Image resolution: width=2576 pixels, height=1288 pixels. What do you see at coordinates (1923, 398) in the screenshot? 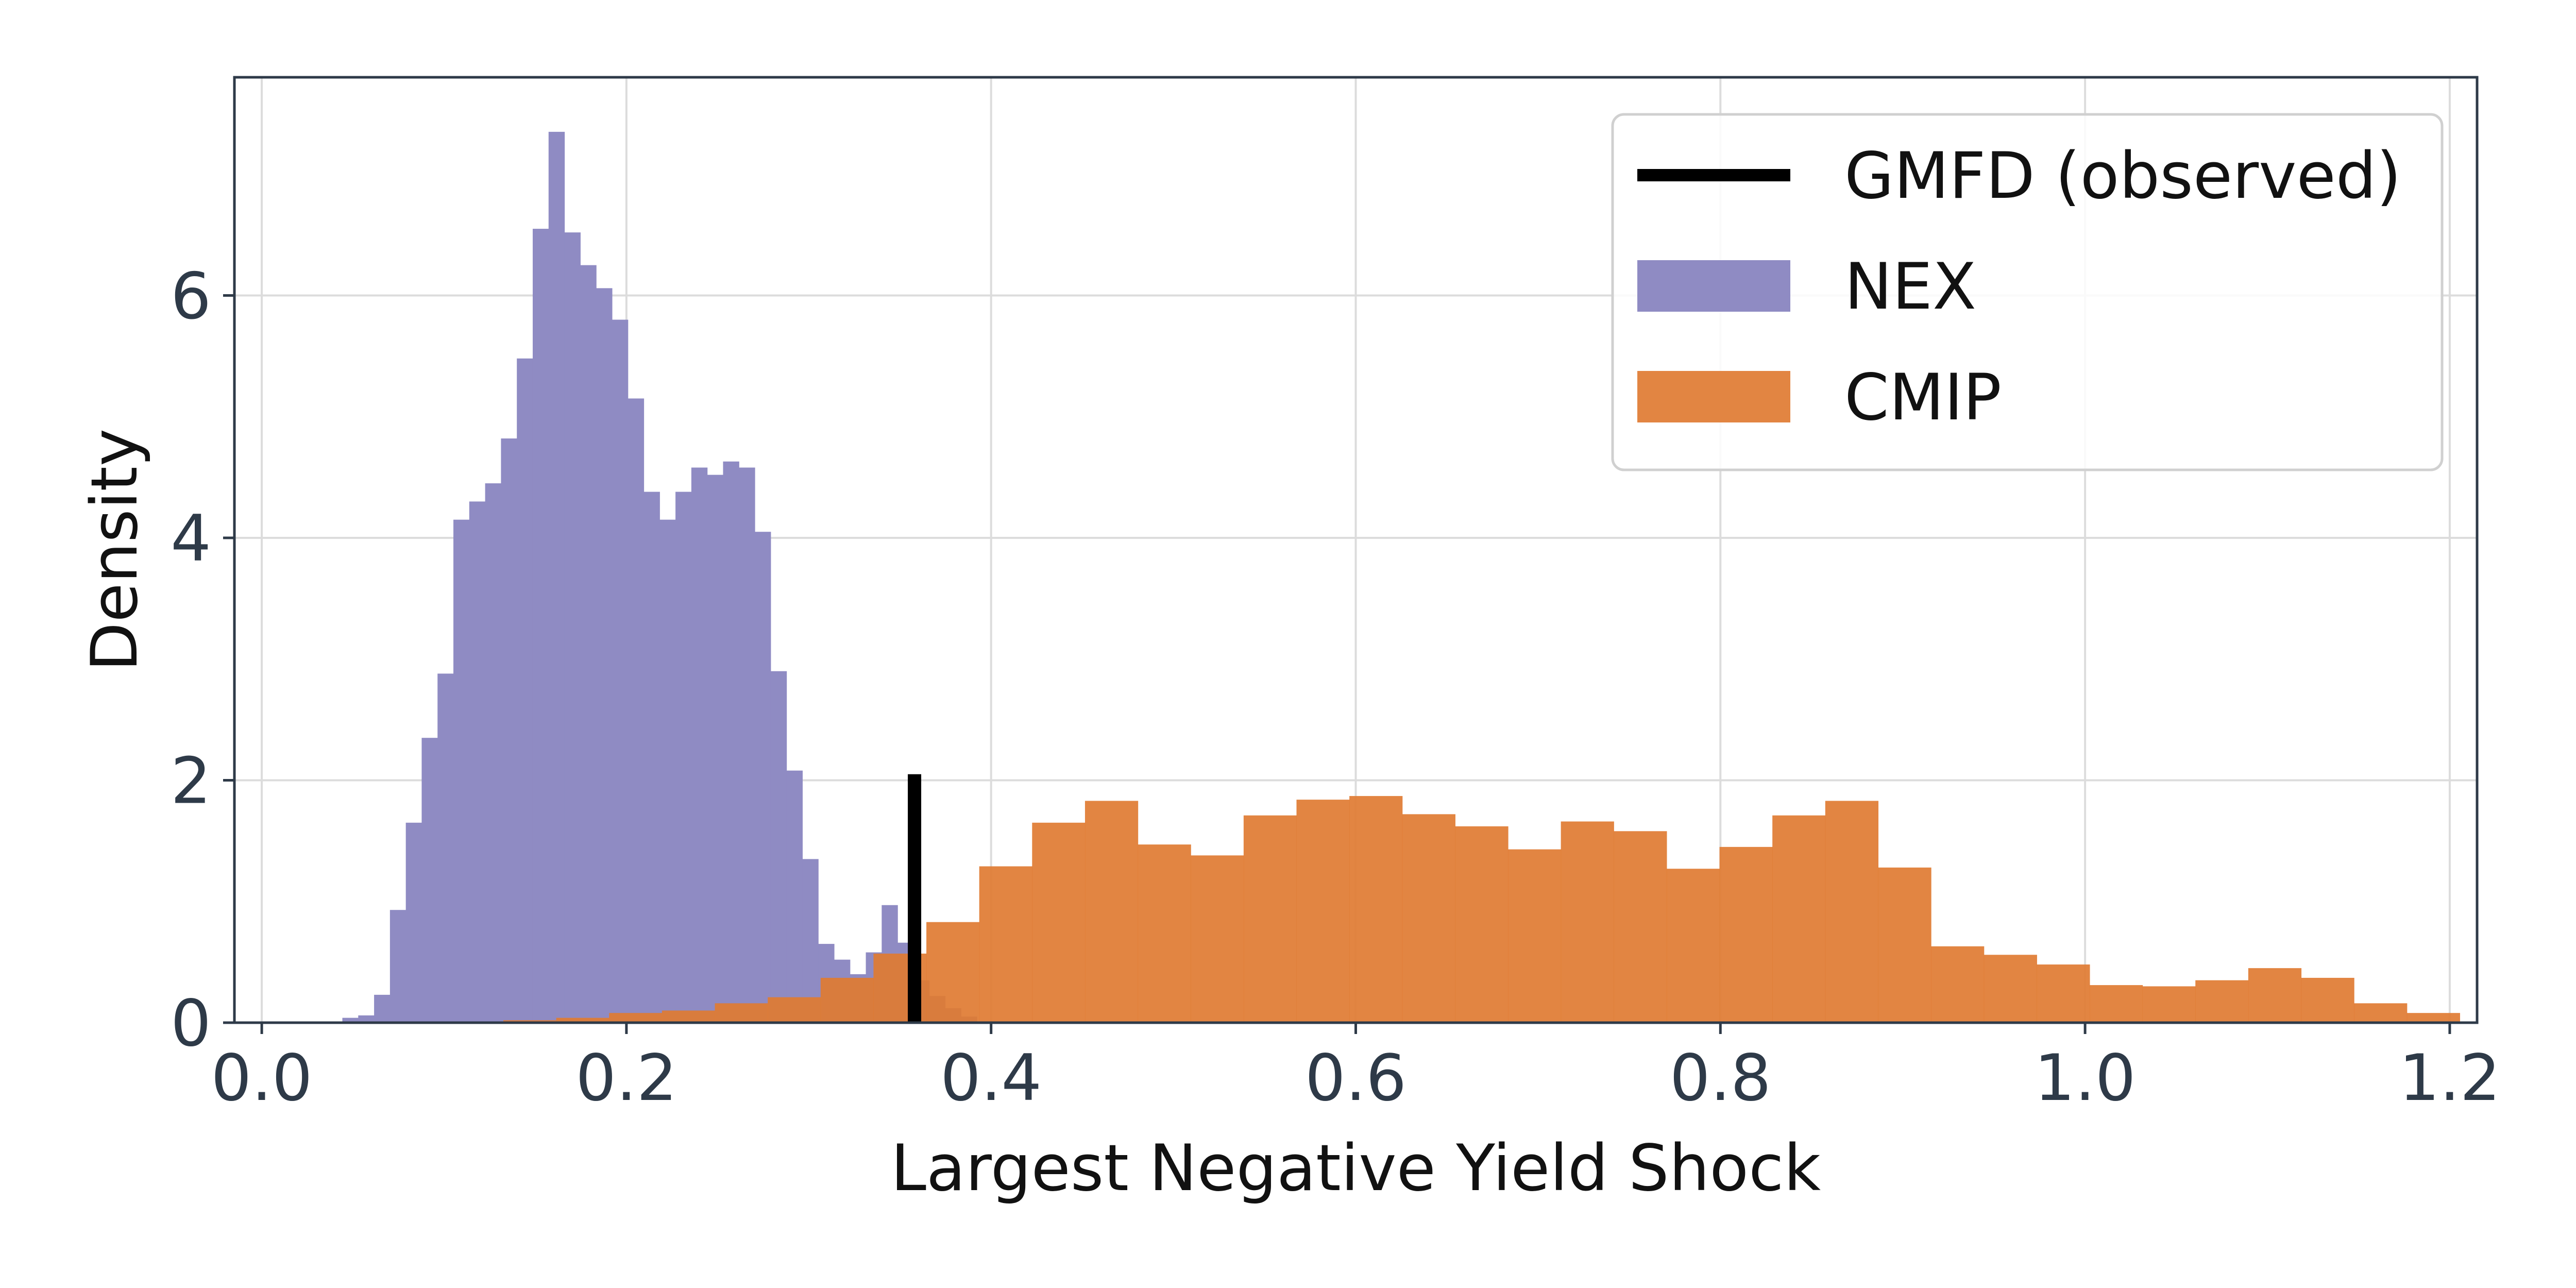
I see `legend-label-cmip: CMIP` at bounding box center [1923, 398].